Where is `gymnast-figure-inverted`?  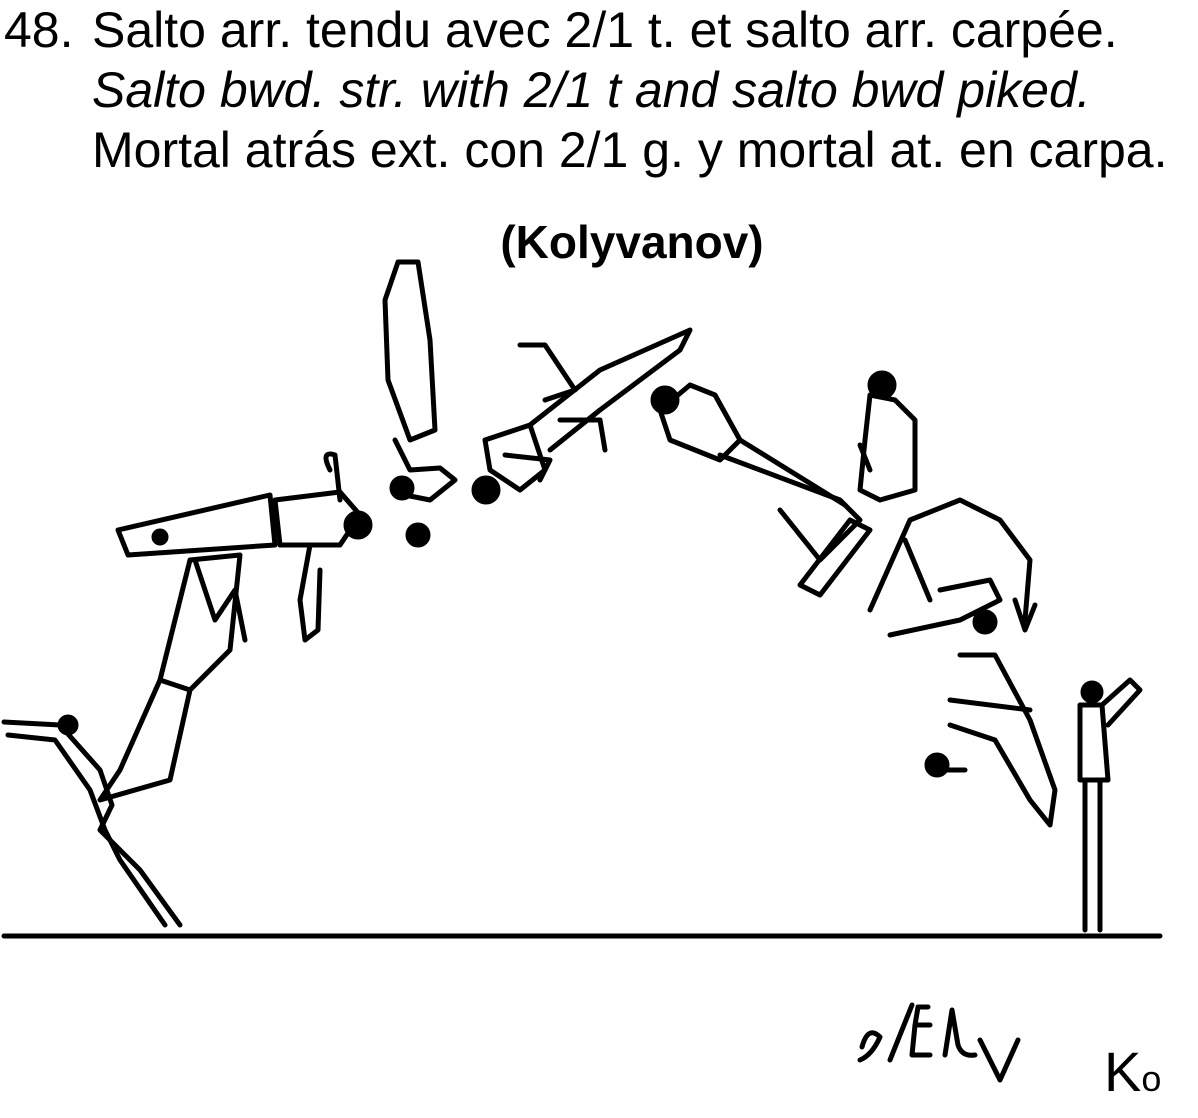
gymnast-figure-inverted is located at coordinates (441, 403).